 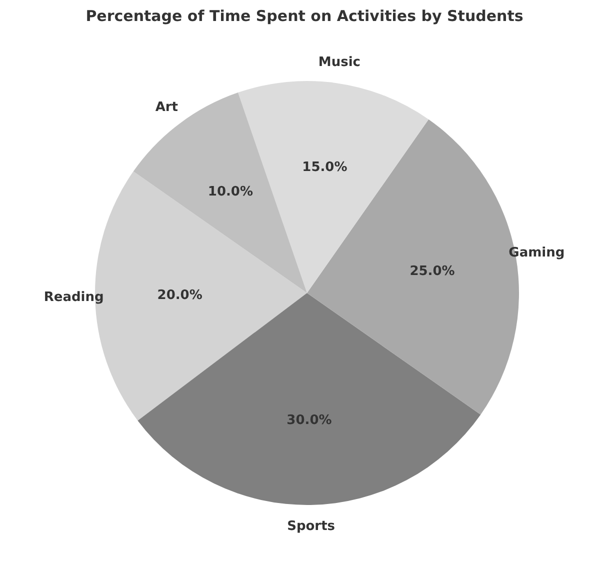 What do you see at coordinates (179, 296) in the screenshot?
I see `data-label: 20.0%` at bounding box center [179, 296].